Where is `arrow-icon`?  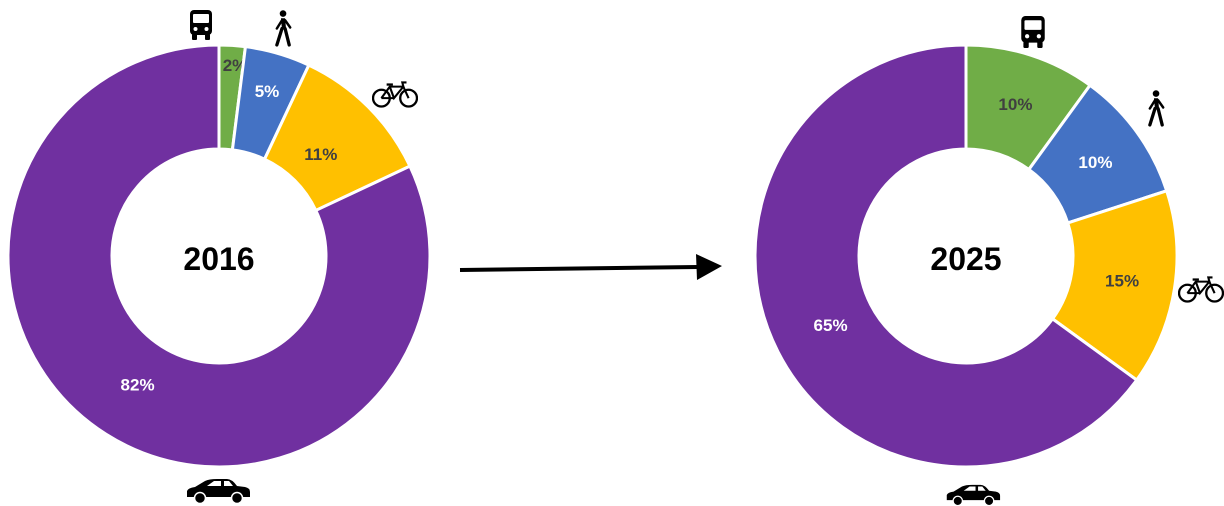 arrow-icon is located at coordinates (590, 267).